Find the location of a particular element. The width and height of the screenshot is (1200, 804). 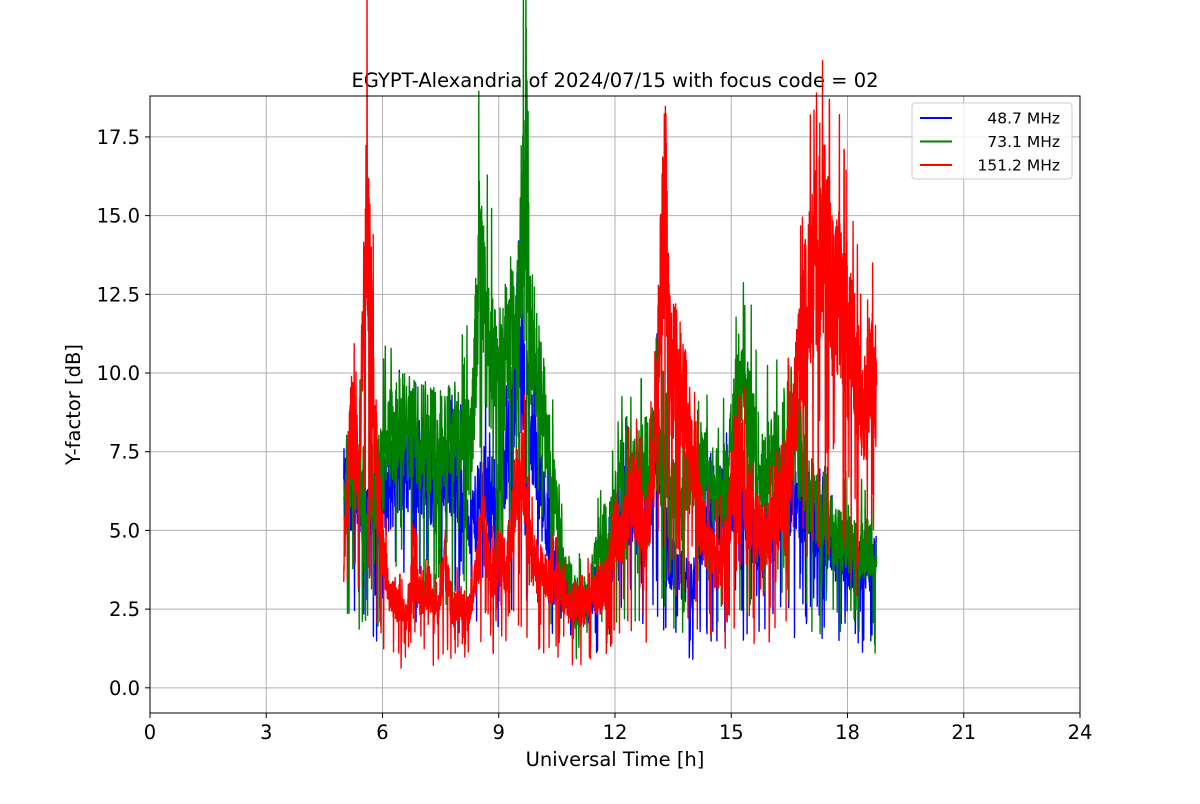

x-axis-label: Universal Time [h] is located at coordinates (615, 759).